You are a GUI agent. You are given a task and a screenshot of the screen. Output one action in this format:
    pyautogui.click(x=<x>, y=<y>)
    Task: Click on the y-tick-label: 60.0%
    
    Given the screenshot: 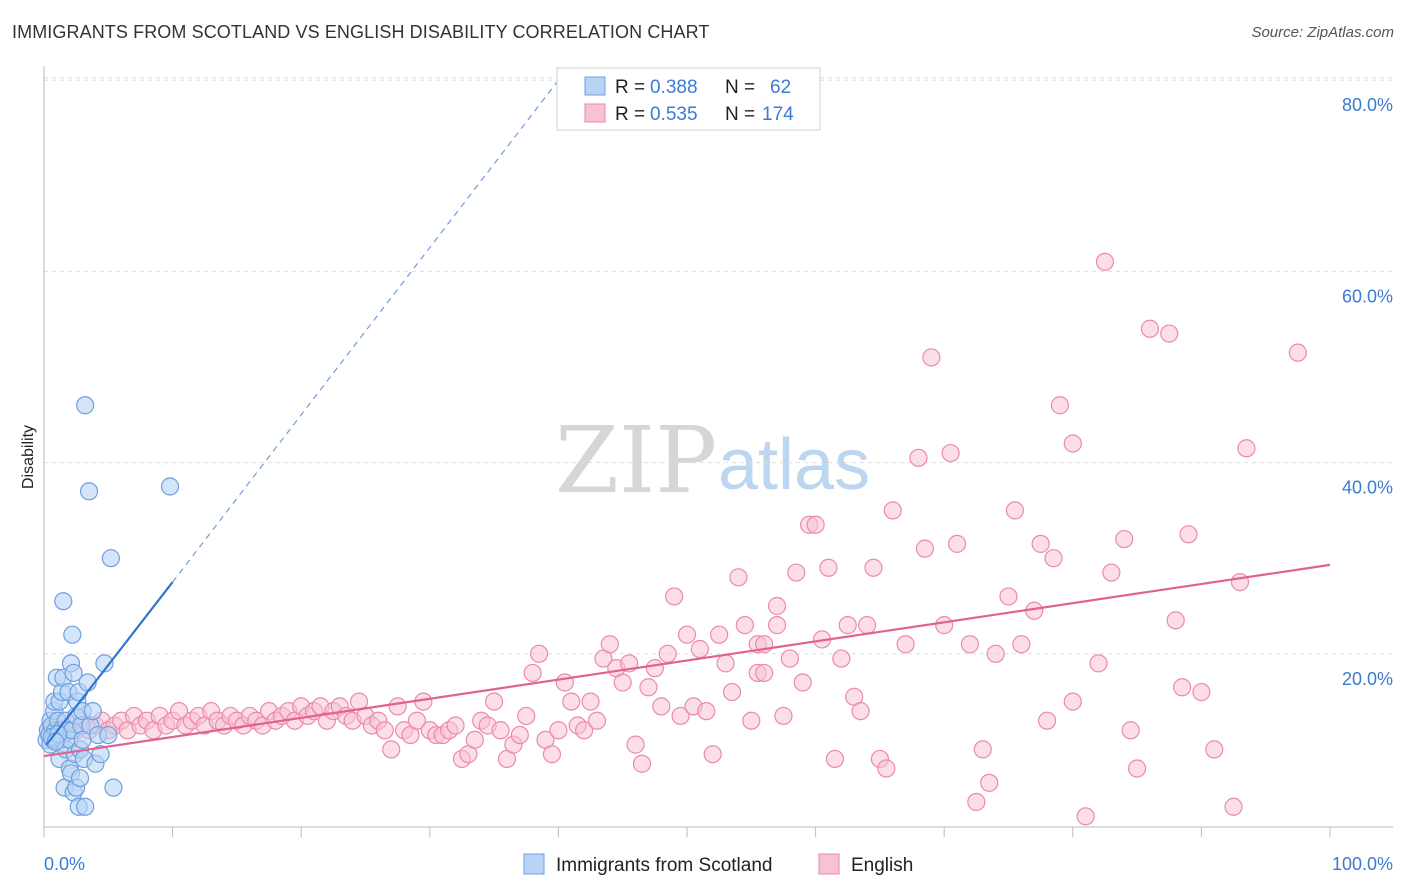 What is the action you would take?
    pyautogui.click(x=1367, y=296)
    